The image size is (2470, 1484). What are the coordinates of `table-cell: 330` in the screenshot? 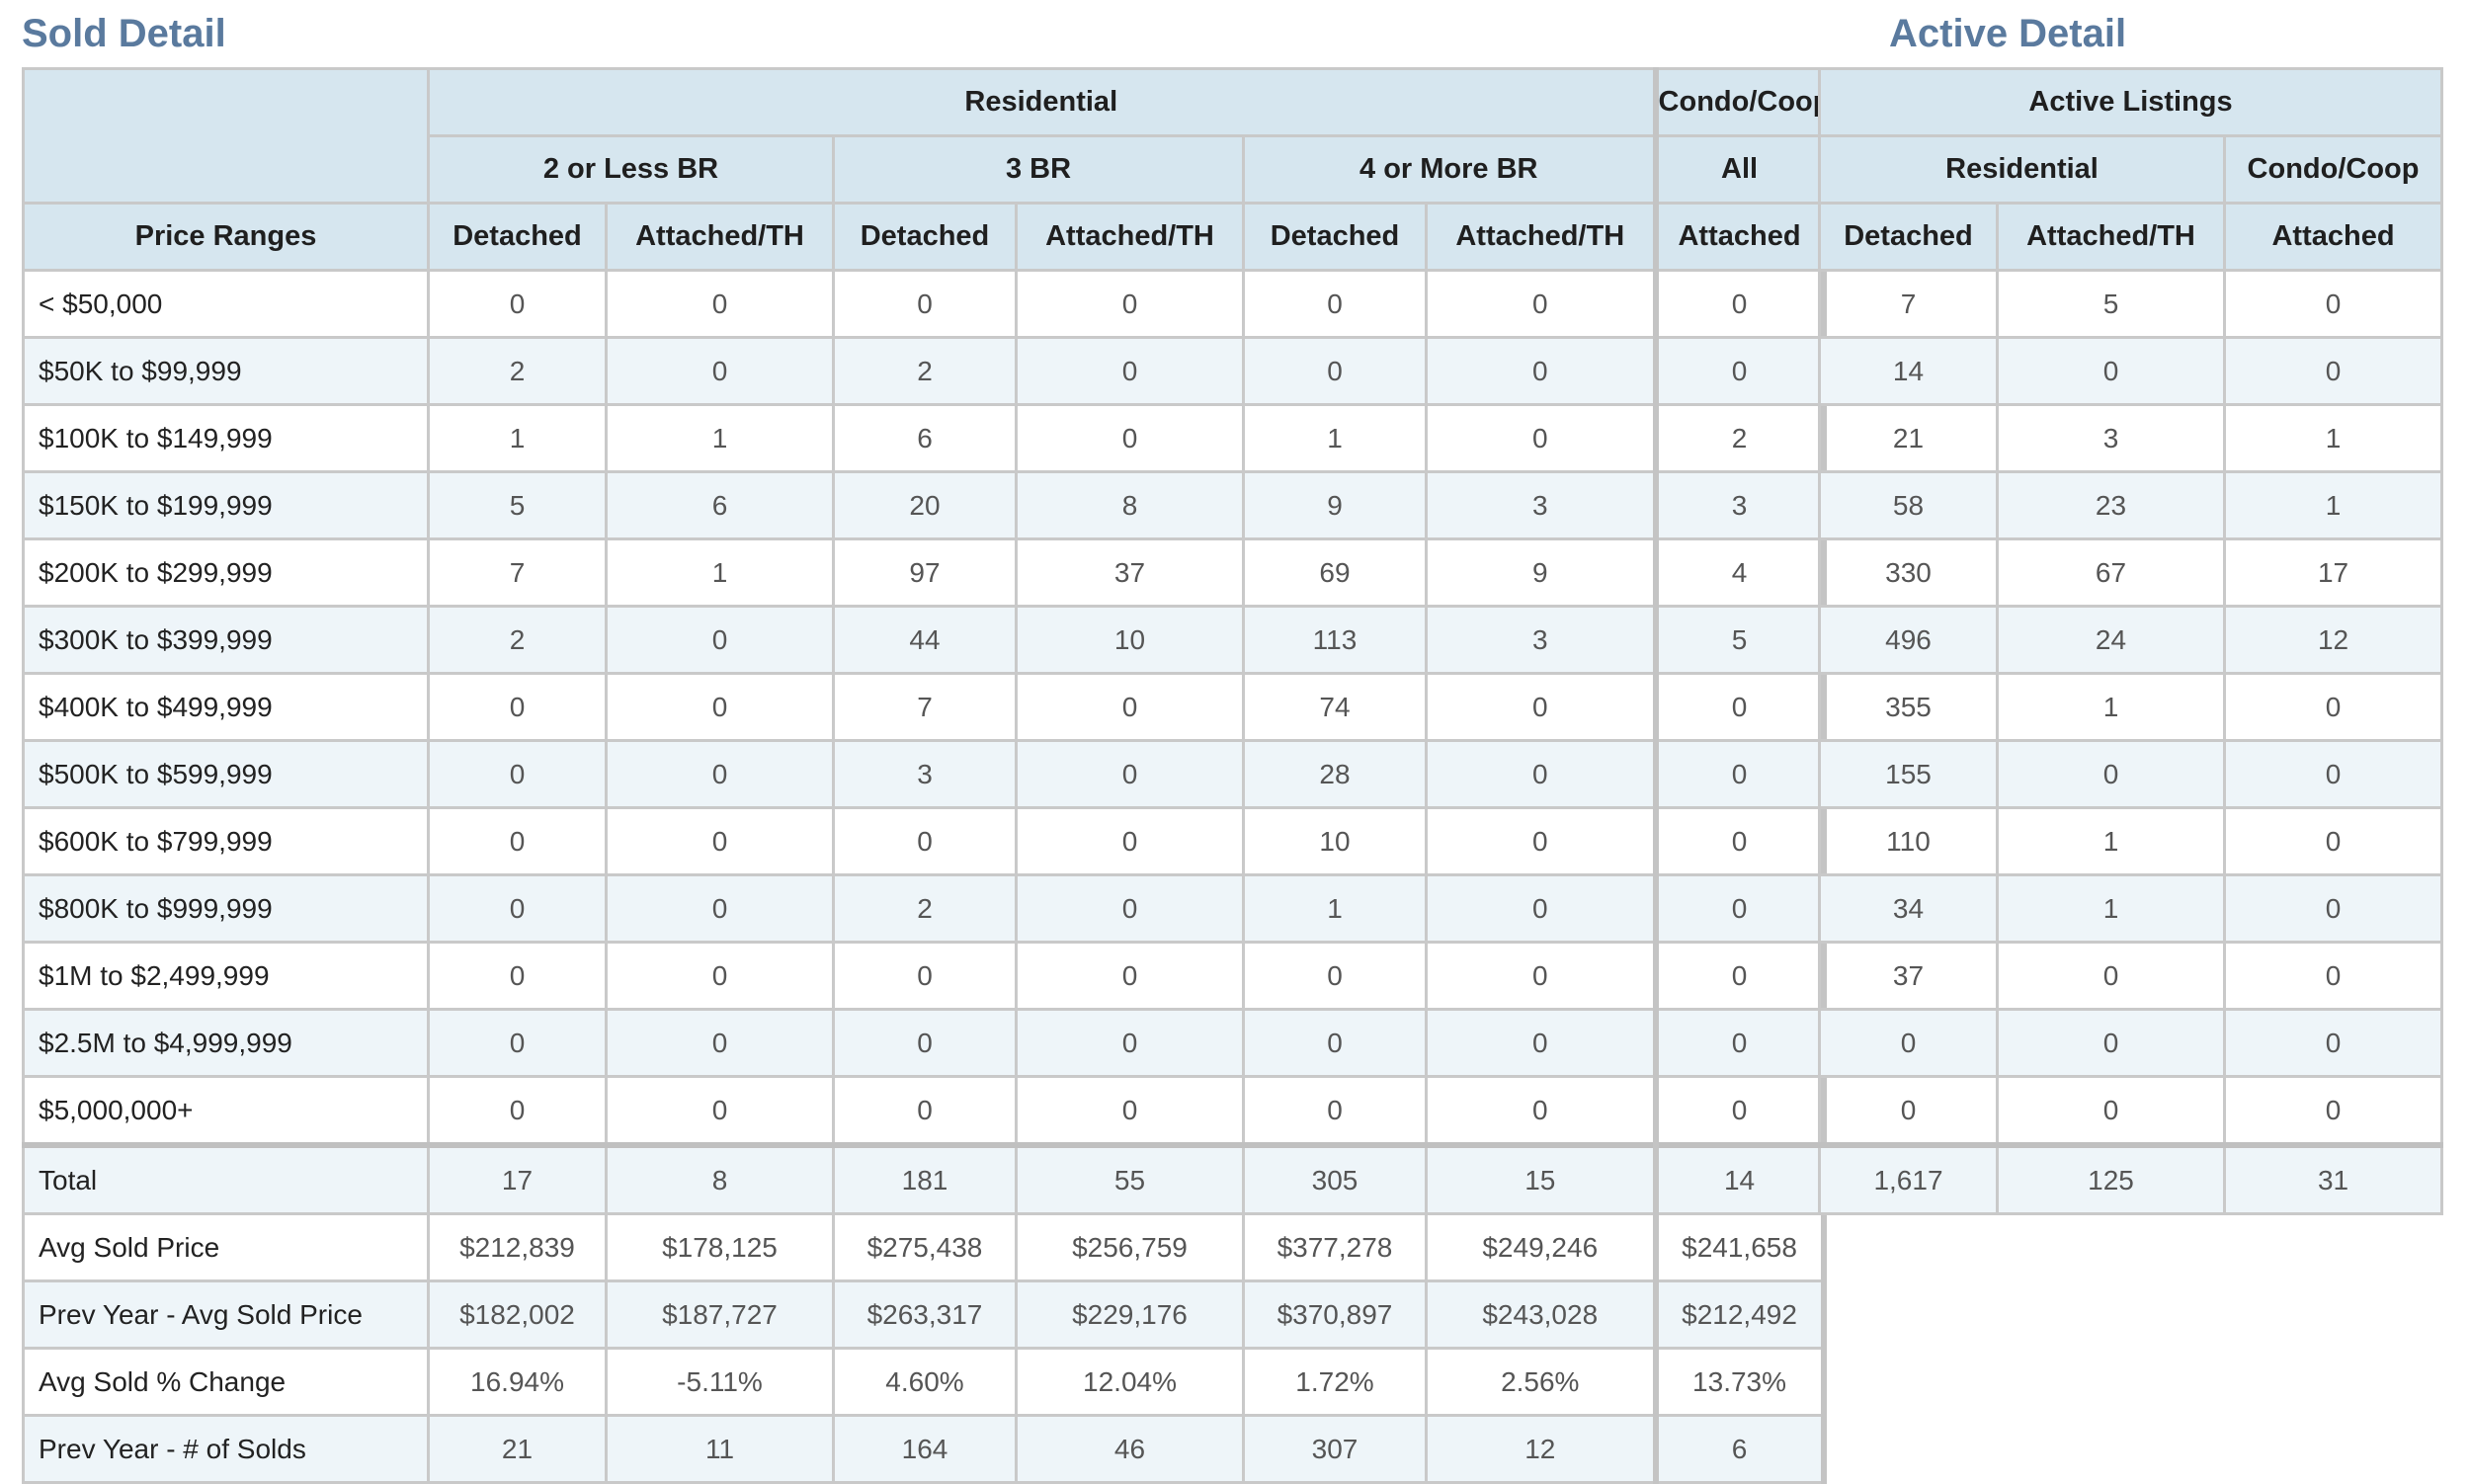 It's located at (1908, 572).